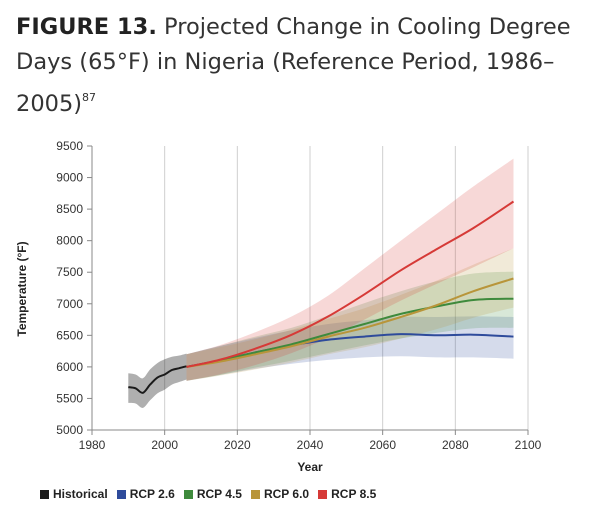 This screenshot has height=523, width=601. Describe the element at coordinates (69, 241) in the screenshot. I see `y-tick-label: 8000` at that location.